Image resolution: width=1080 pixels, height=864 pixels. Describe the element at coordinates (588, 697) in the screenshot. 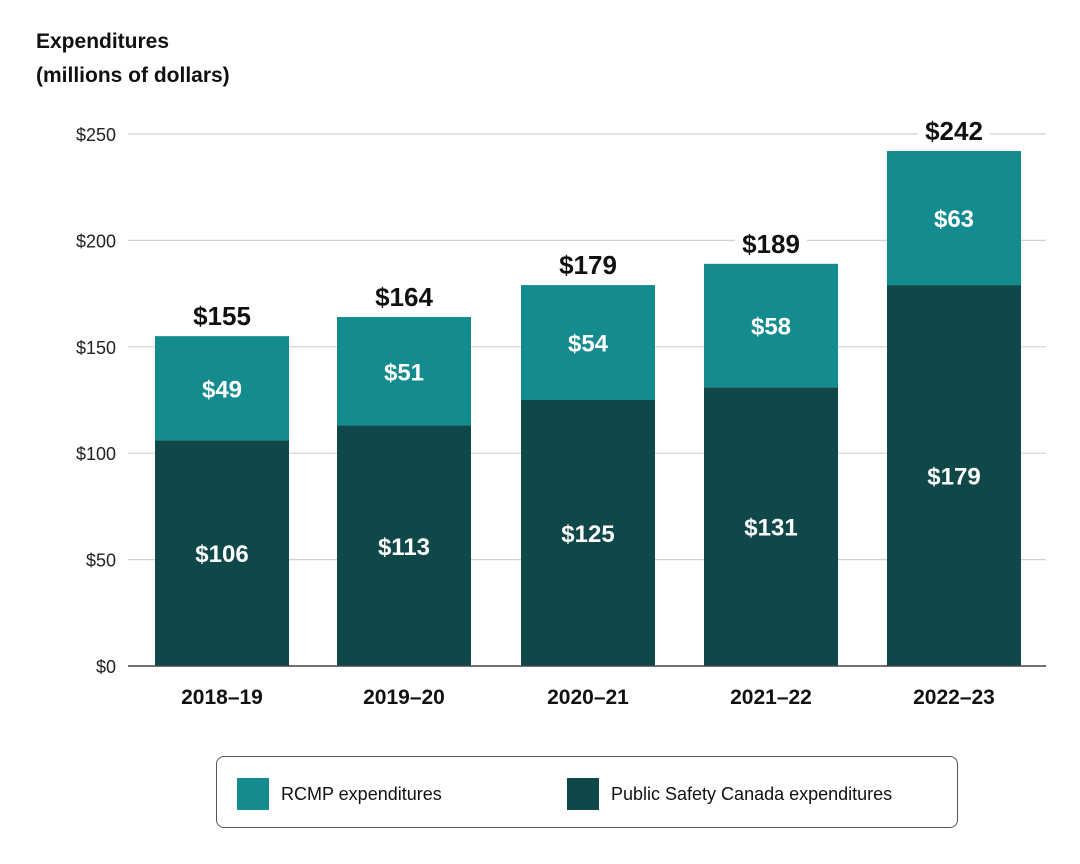

I see `x-tick-label: 2020–21` at that location.